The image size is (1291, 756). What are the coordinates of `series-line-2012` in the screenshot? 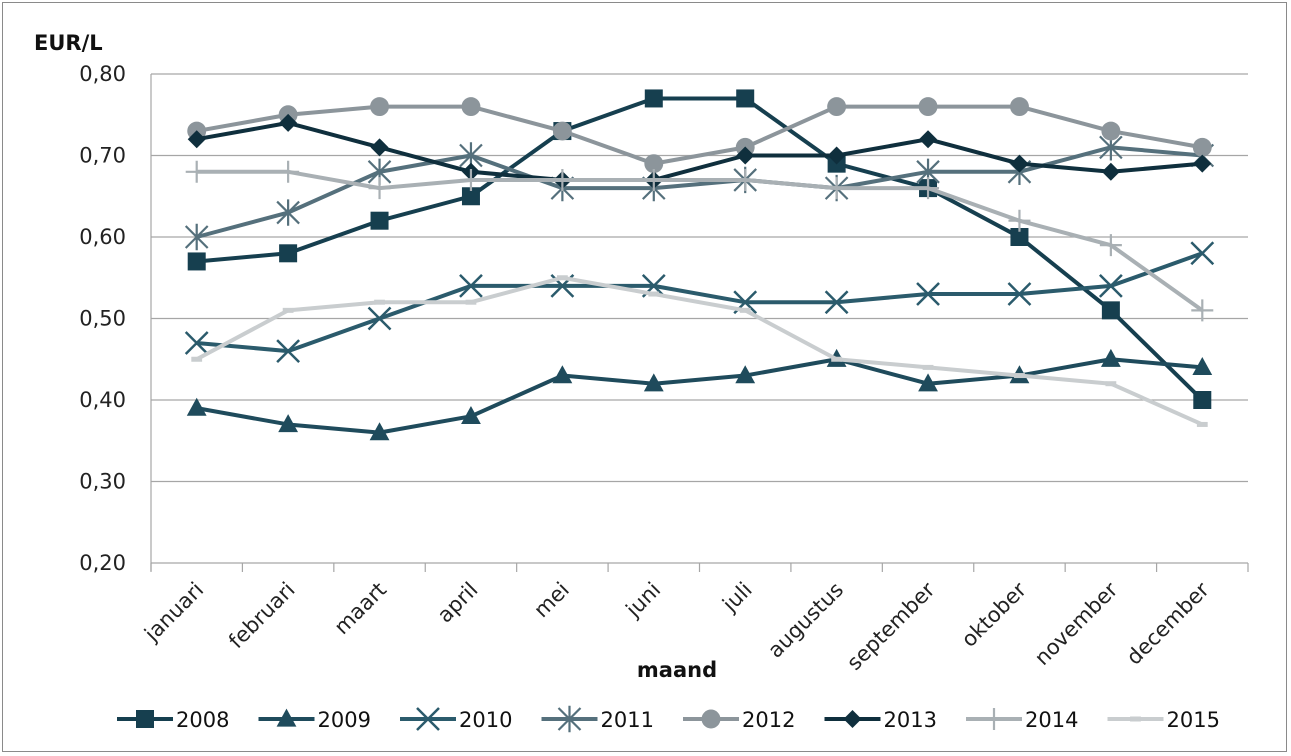 It's located at (699, 135).